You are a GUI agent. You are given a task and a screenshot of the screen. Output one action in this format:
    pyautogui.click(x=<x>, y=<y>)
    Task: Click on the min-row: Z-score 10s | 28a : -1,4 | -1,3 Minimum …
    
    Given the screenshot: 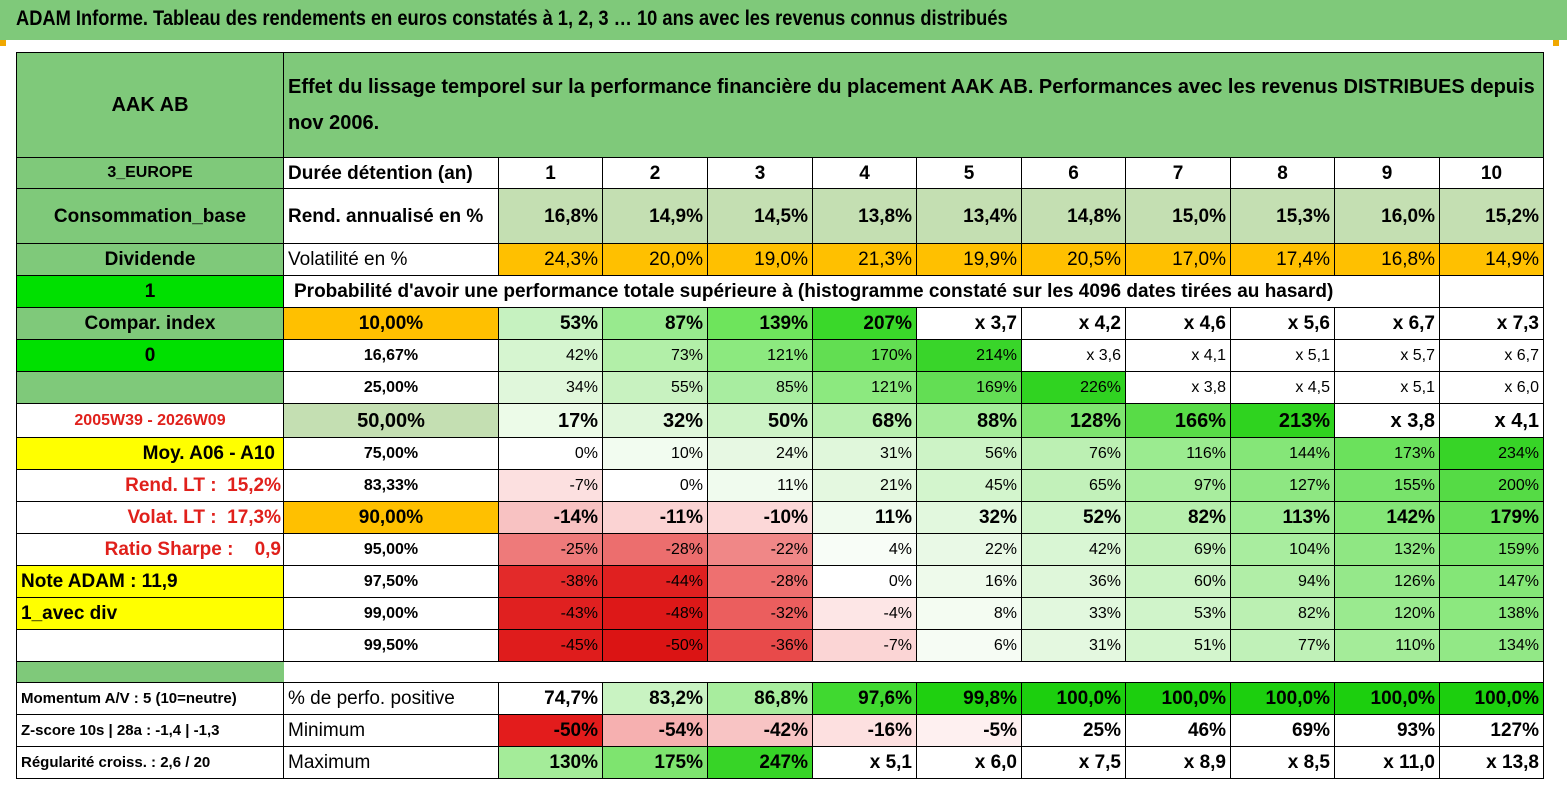 What is the action you would take?
    pyautogui.click(x=780, y=730)
    